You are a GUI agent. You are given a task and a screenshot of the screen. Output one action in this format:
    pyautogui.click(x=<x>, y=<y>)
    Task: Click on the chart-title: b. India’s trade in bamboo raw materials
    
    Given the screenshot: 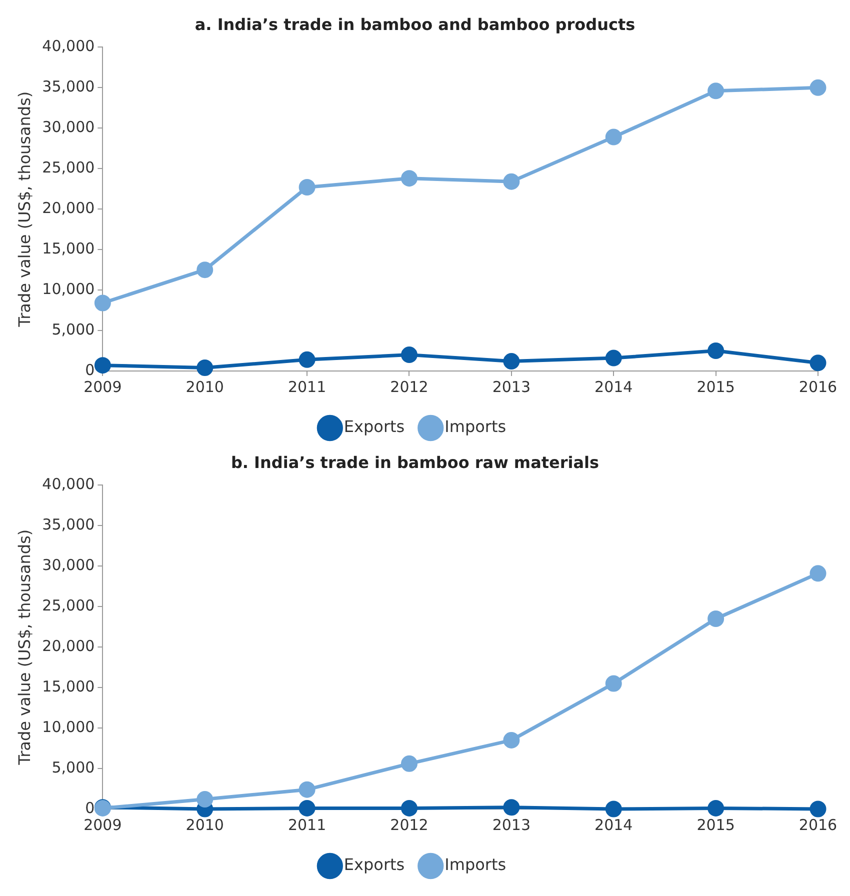 What is the action you would take?
    pyautogui.click(x=415, y=462)
    